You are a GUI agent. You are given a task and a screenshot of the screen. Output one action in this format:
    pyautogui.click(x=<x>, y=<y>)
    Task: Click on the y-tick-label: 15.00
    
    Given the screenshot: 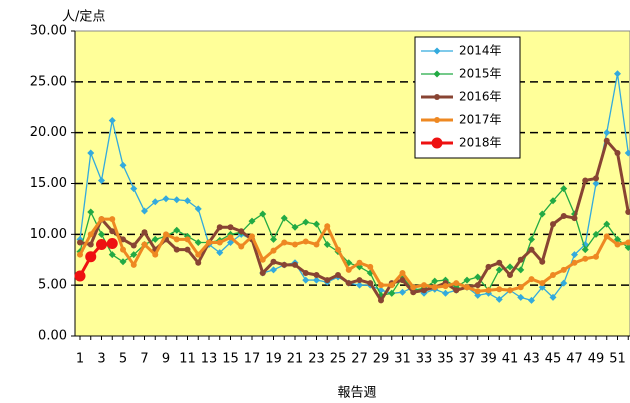 What is the action you would take?
    pyautogui.click(x=48, y=183)
    